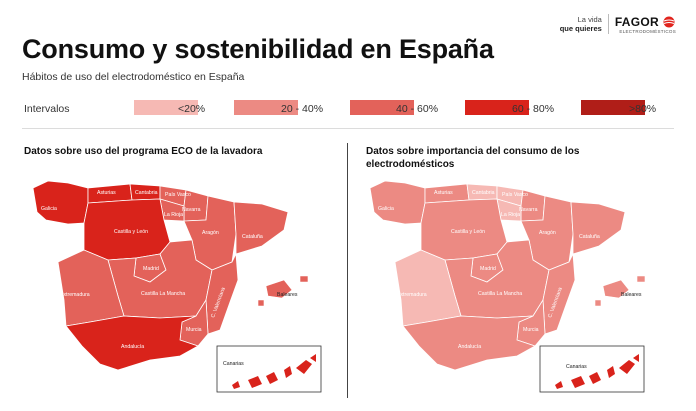 Image resolution: width=696 pixels, height=411 pixels. I want to click on legend-item-4-label: 60 - 80%, so click(533, 109).